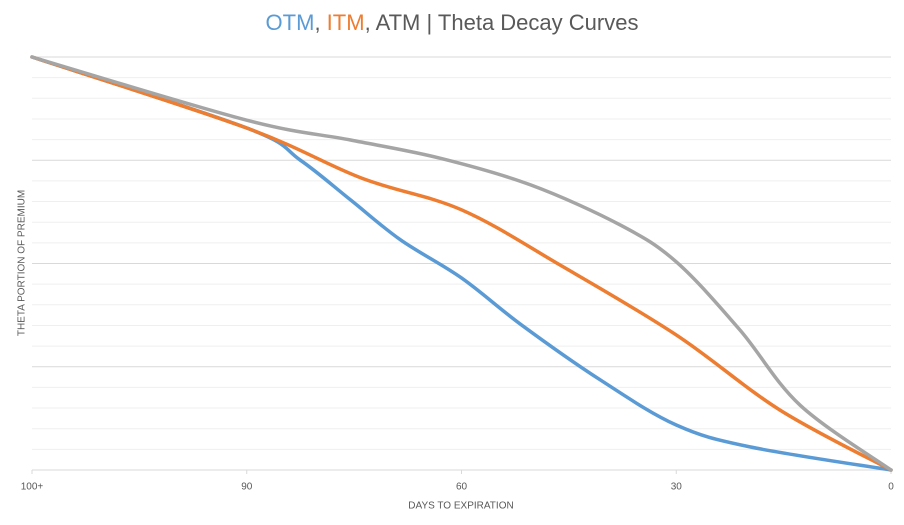 The height and width of the screenshot is (525, 904). What do you see at coordinates (502, 22) in the screenshot?
I see `title-segment: , ATM | Theta Decay Curves` at bounding box center [502, 22].